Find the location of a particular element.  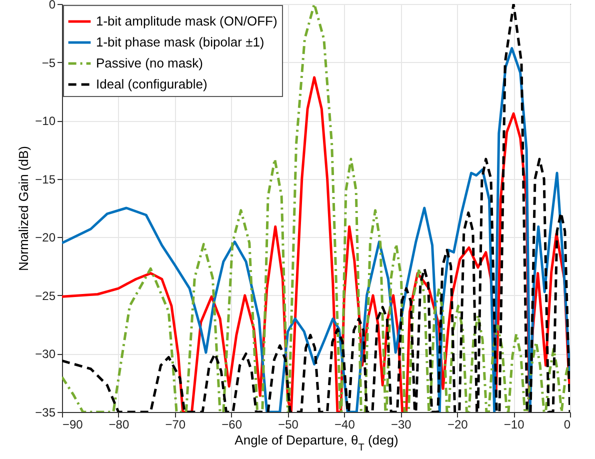

y-axis-title: Normalized Gain (dB) is located at coordinates (24, 208).